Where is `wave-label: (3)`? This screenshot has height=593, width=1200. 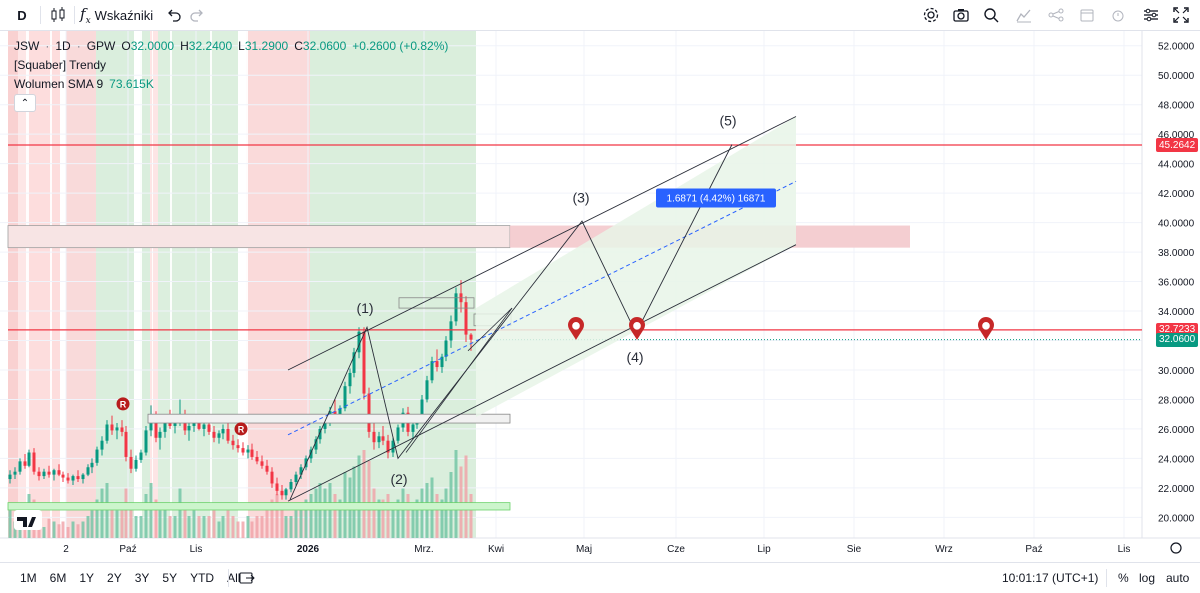
wave-label: (3) is located at coordinates (580, 197).